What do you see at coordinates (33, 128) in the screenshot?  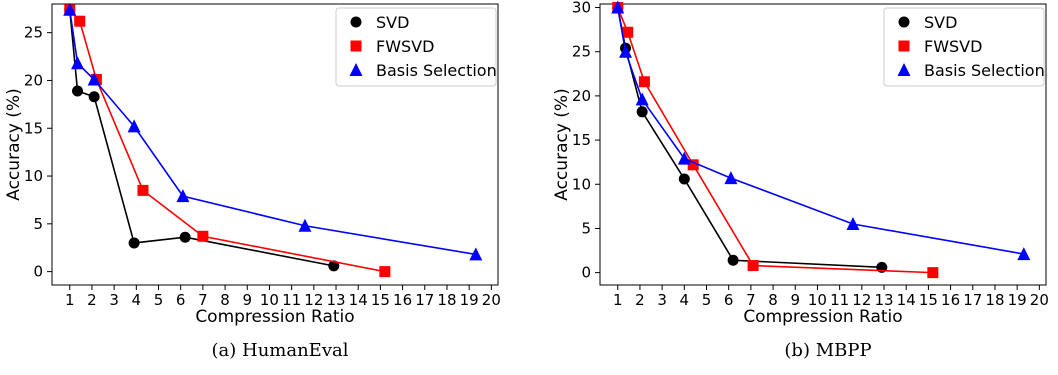 I see `y-tick-label: 15` at bounding box center [33, 128].